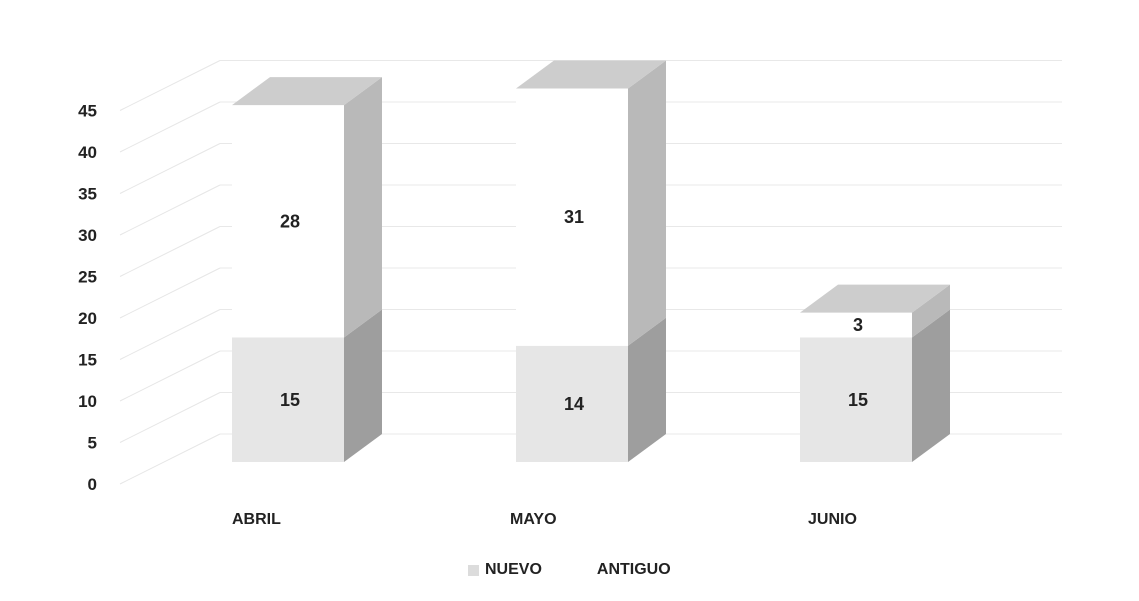 The image size is (1139, 601). What do you see at coordinates (473, 570) in the screenshot?
I see `legend-swatch-nuevo` at bounding box center [473, 570].